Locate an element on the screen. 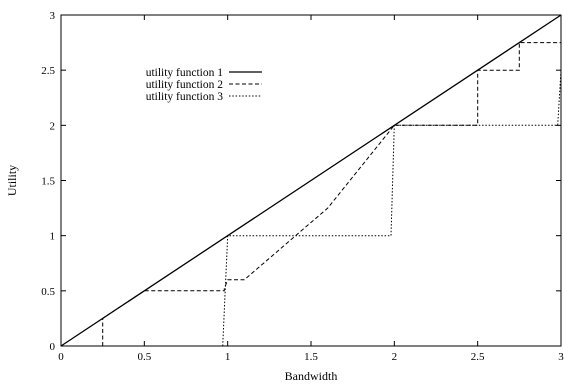  x-tick-label: 1.5 is located at coordinates (311, 357).